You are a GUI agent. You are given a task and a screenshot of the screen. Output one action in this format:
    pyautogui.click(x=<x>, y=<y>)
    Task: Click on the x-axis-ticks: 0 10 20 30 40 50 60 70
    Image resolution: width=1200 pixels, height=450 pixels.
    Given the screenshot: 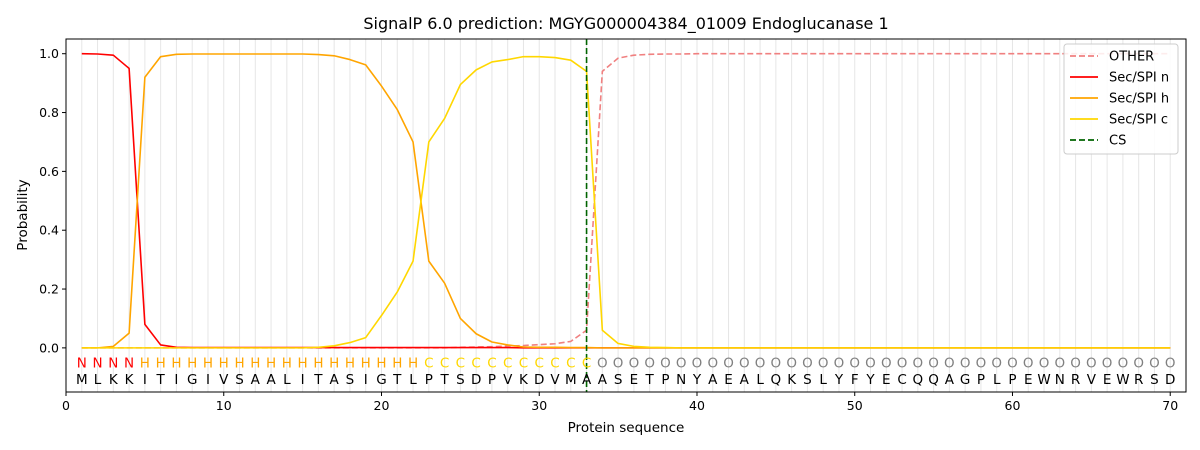 What is the action you would take?
    pyautogui.click(x=620, y=402)
    